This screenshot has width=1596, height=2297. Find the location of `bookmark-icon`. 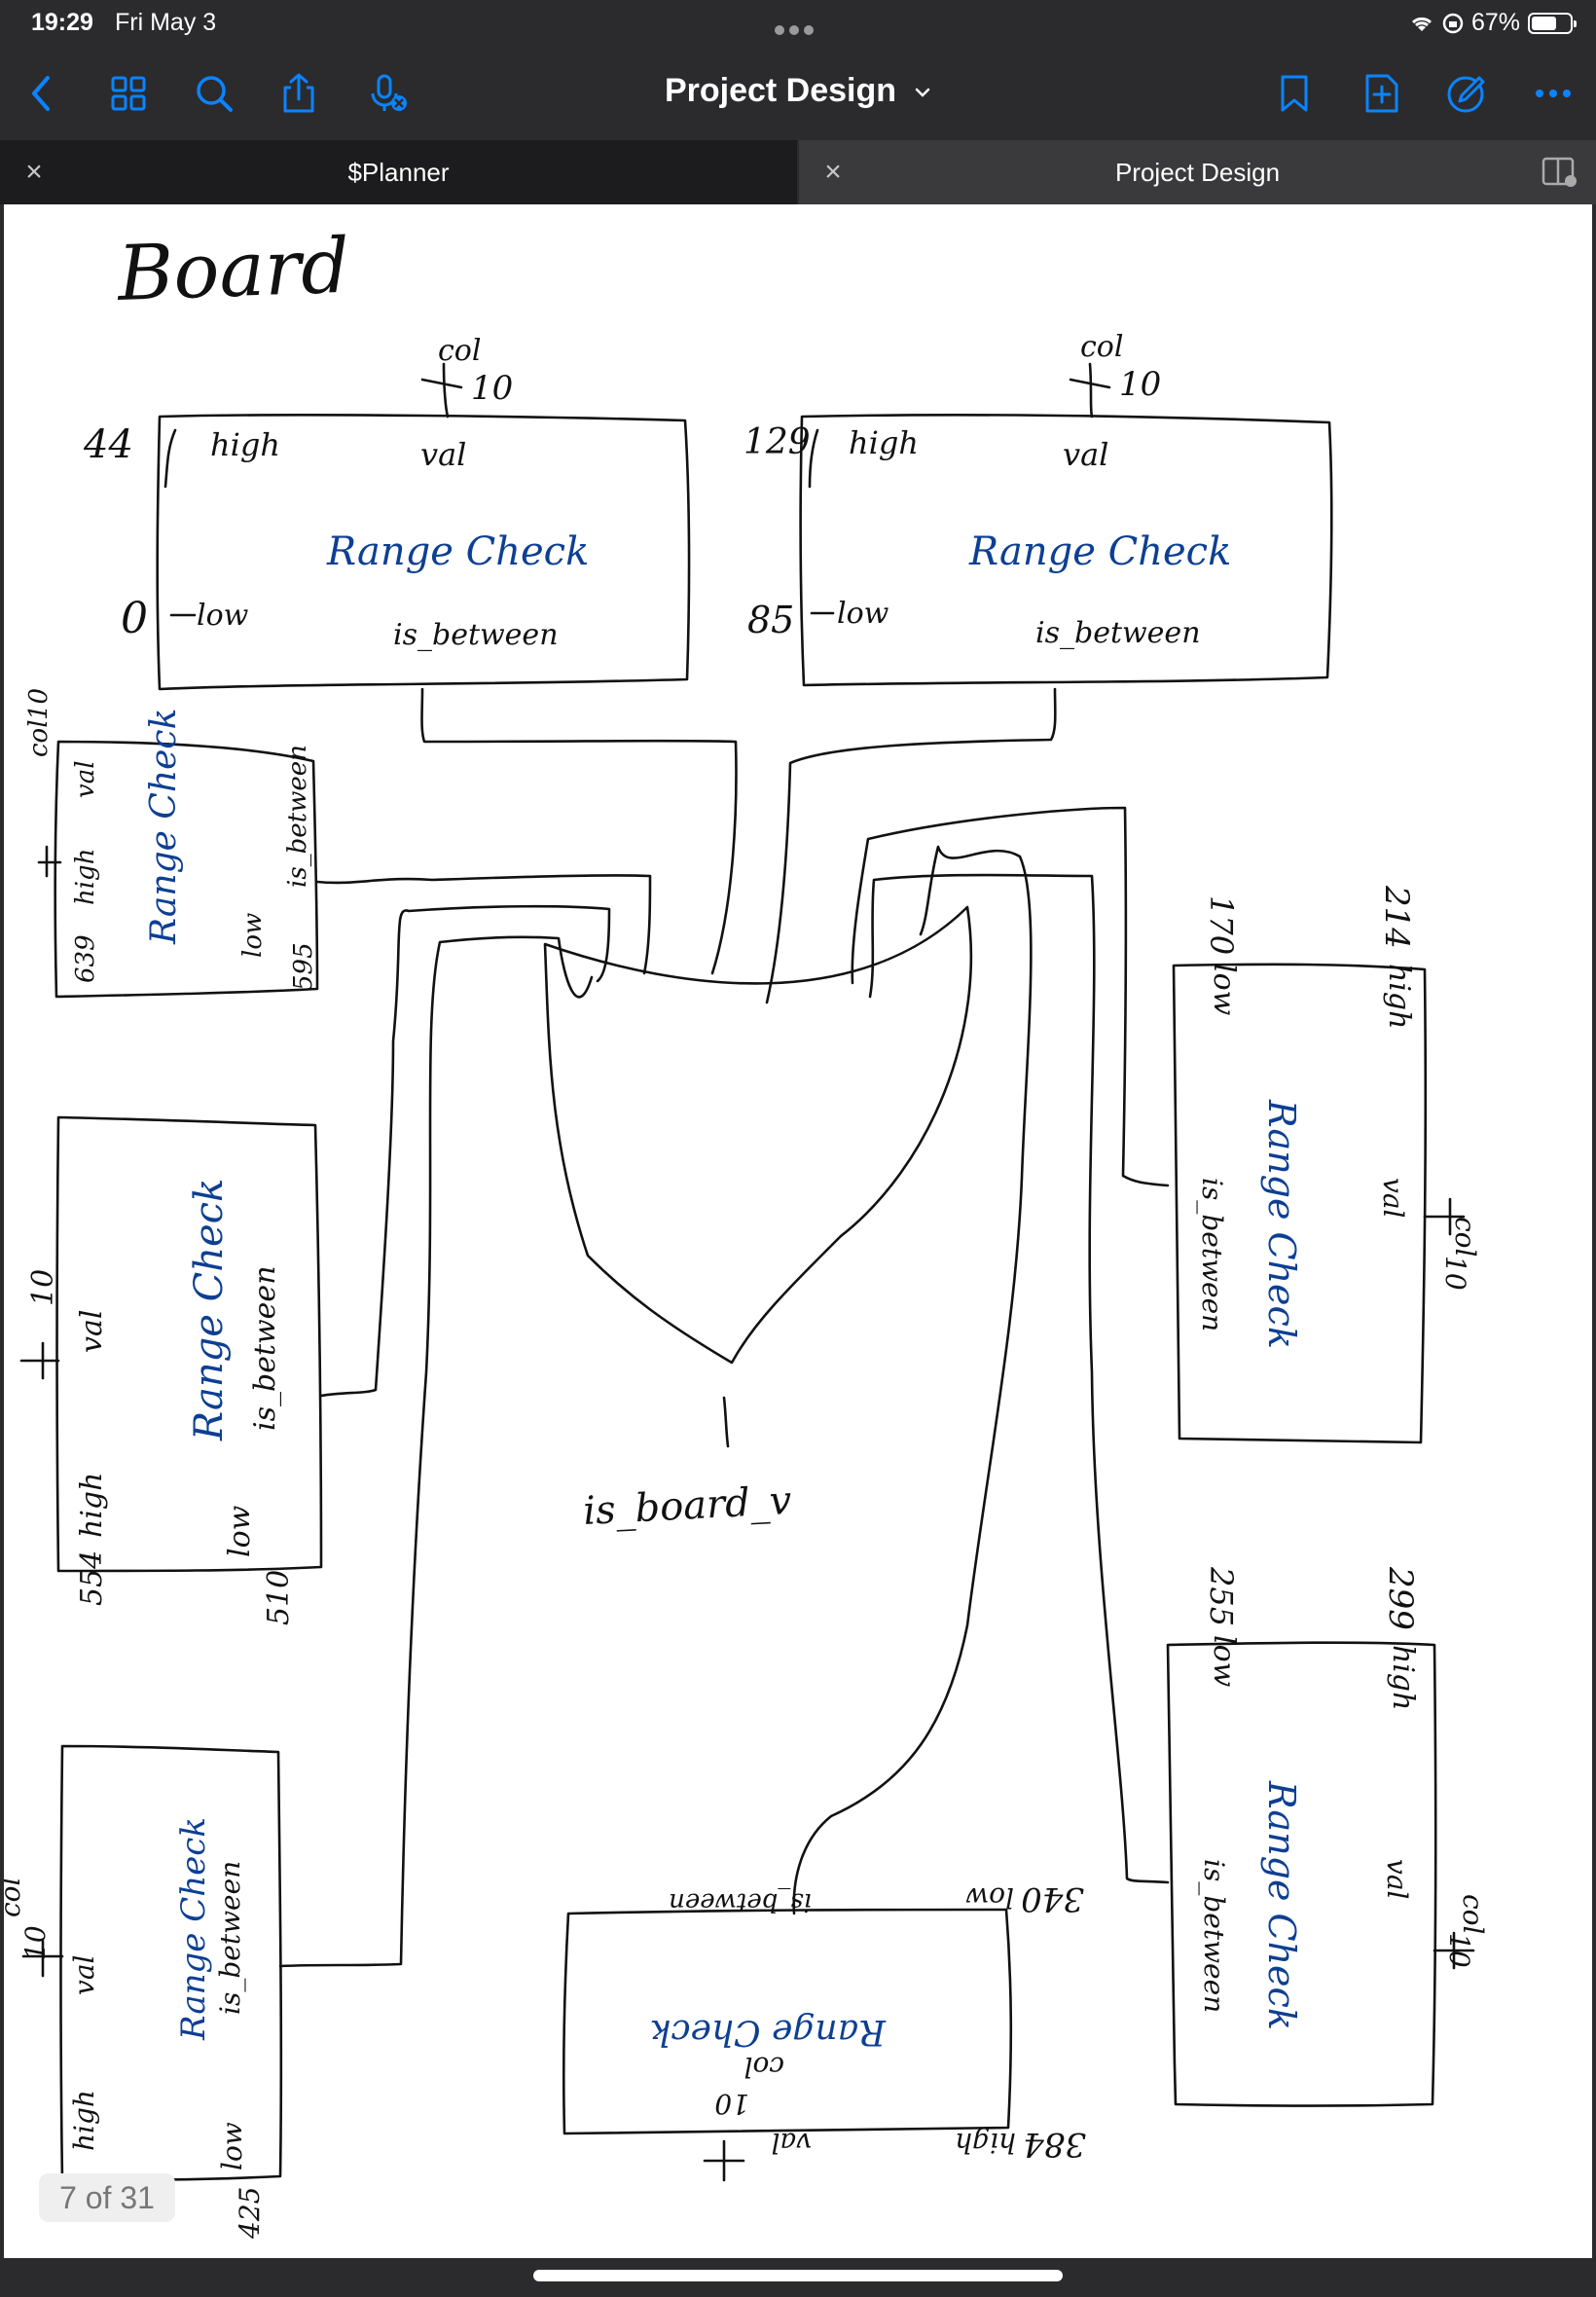

bookmark-icon is located at coordinates (1294, 94).